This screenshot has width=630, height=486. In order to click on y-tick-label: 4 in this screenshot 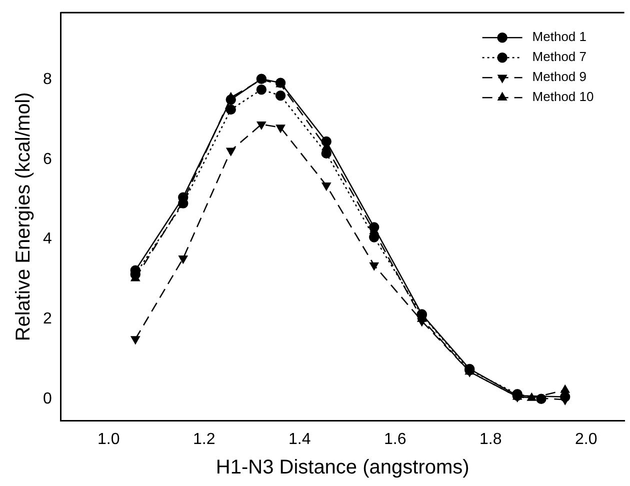, I will do `click(47, 239)`.